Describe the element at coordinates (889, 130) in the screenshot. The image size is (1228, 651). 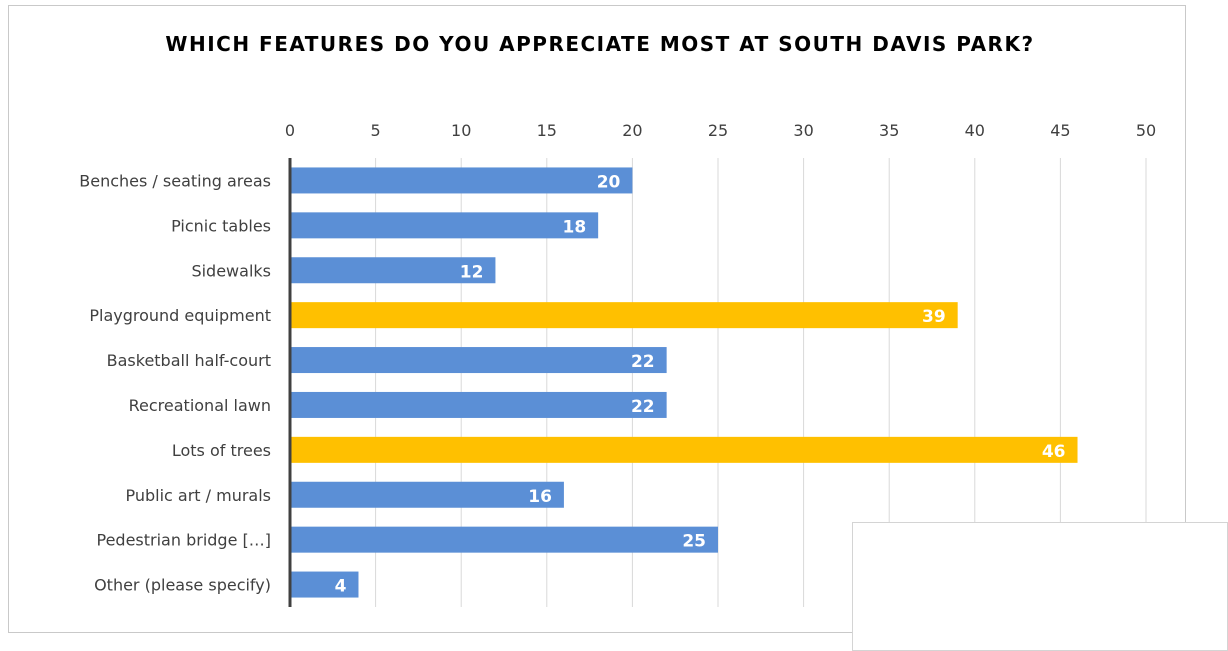
I see `x-tick-label: 35` at that location.